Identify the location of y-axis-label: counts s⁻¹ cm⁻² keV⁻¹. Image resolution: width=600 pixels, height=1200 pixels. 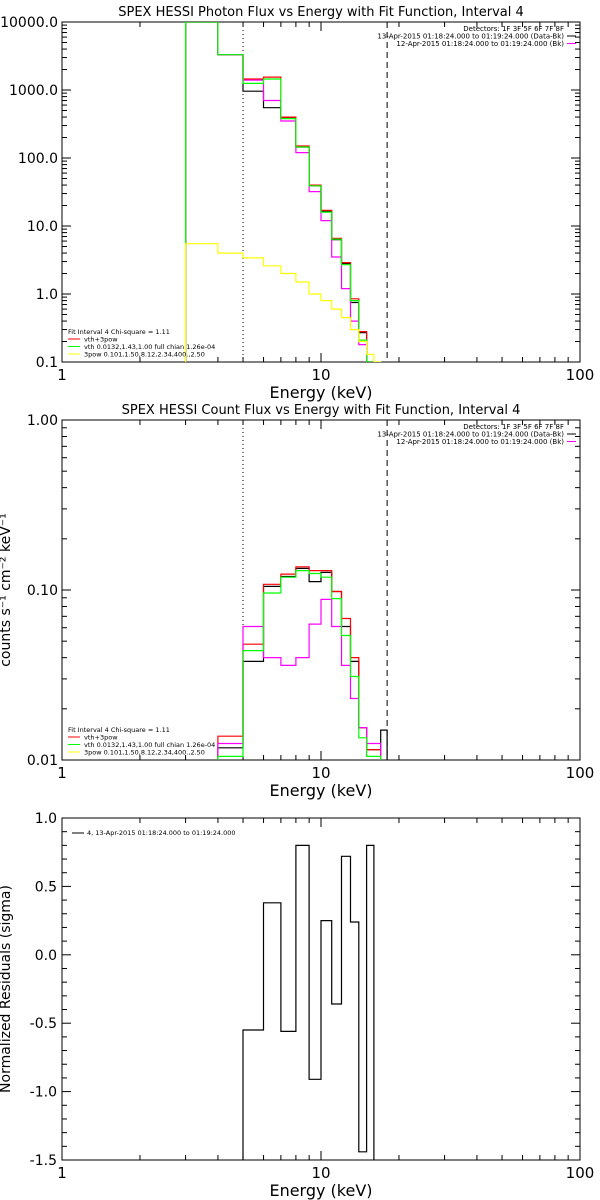
(7, 590).